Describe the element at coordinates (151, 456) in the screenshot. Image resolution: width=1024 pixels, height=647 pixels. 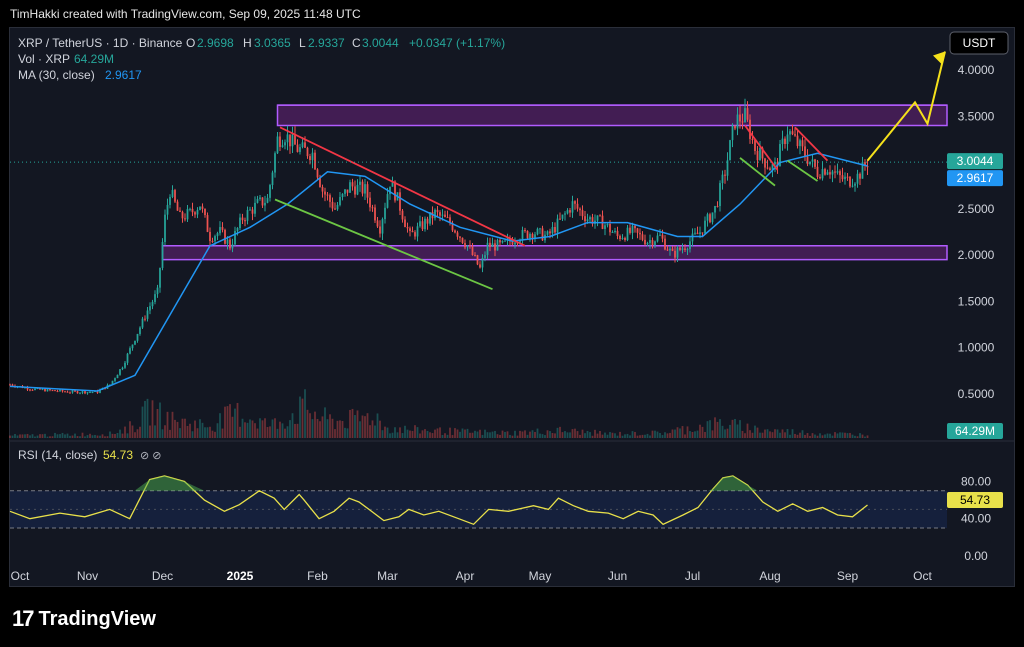
I see `rsi-visibility-icon: ⊘ ⊘` at that location.